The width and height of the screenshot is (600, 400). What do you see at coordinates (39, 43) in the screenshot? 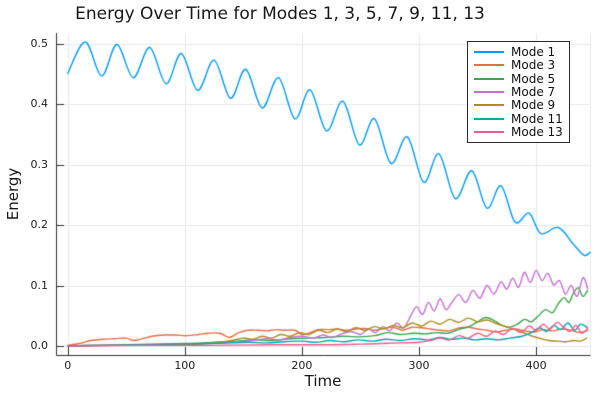
I see `y-tick-label: 0.5` at bounding box center [39, 43].